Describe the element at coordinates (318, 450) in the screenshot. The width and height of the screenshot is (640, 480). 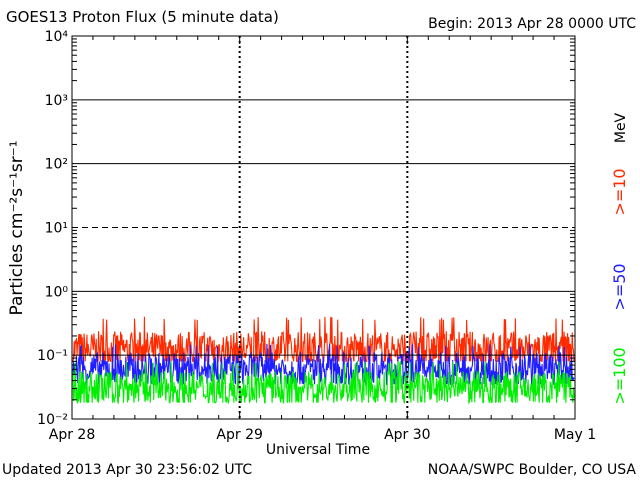
I see `x-axis-label: Universal Time` at that location.